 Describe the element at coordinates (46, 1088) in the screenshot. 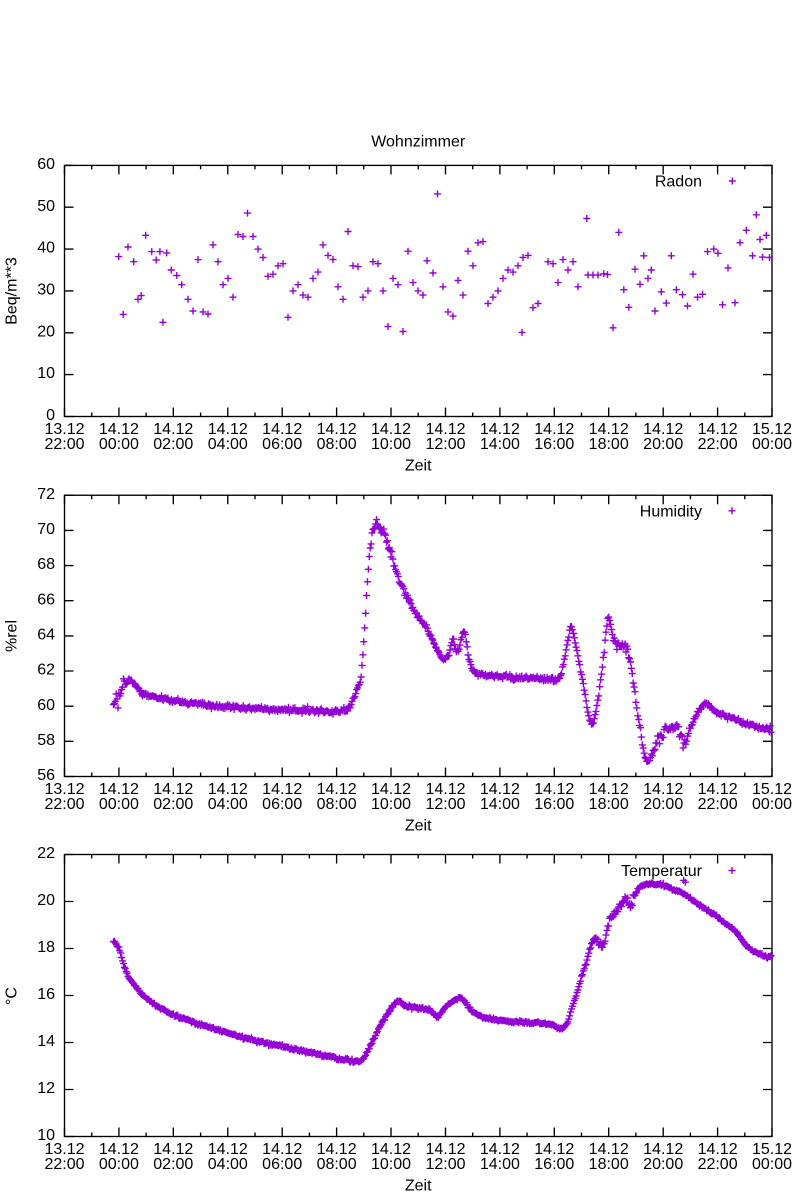

I see `svg-text: 12` at that location.